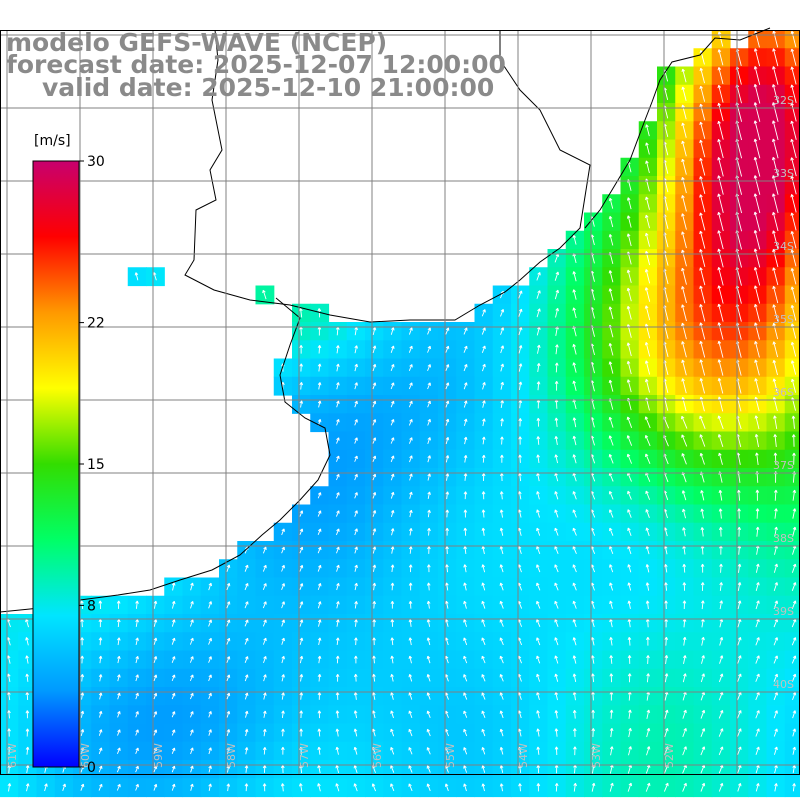 Image resolution: width=800 pixels, height=800 pixels. Describe the element at coordinates (256, 64) in the screenshot. I see `forecast-date: forecast date: 2025-12-07 12:00:00` at that location.